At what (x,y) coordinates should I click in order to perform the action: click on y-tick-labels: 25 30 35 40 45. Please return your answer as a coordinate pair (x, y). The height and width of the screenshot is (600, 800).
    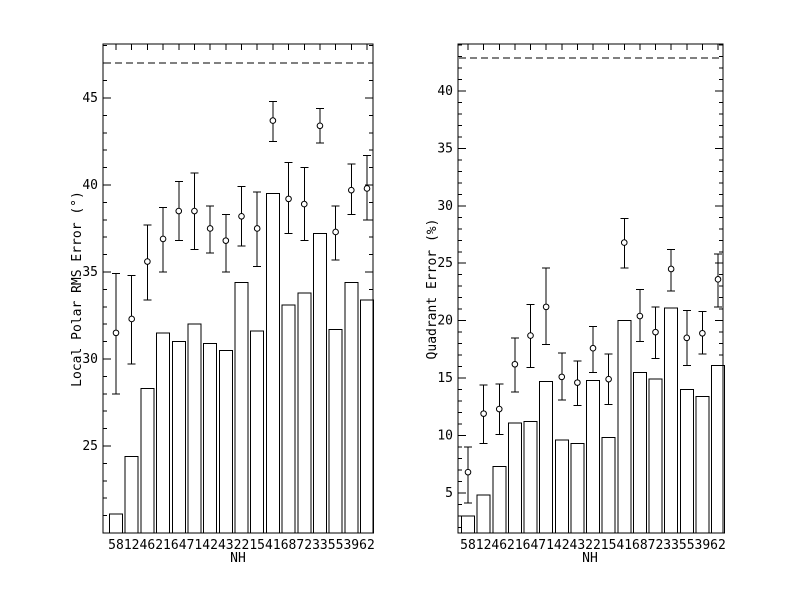
    Looking at the image, I should click on (90, 272).